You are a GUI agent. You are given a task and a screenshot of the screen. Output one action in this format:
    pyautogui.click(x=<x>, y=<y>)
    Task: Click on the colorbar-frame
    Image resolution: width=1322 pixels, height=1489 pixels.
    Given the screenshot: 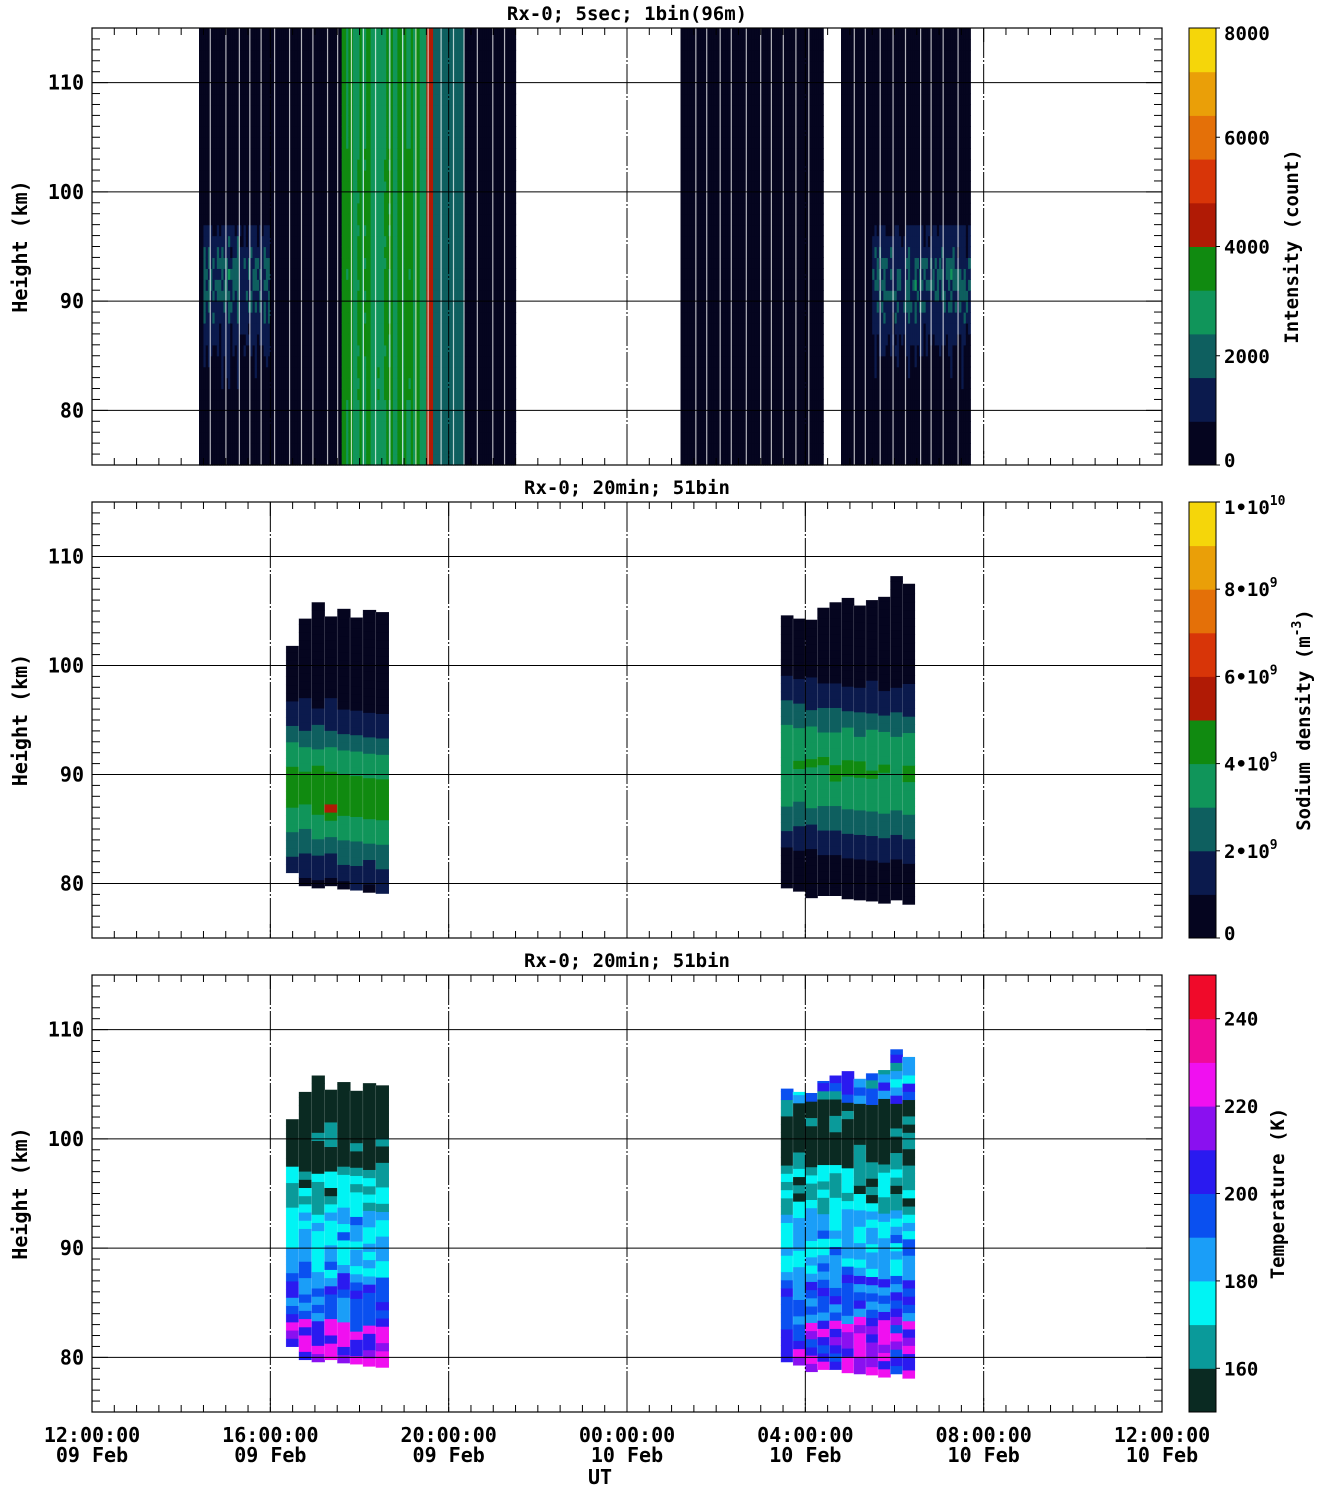 What is the action you would take?
    pyautogui.click(x=1202, y=720)
    